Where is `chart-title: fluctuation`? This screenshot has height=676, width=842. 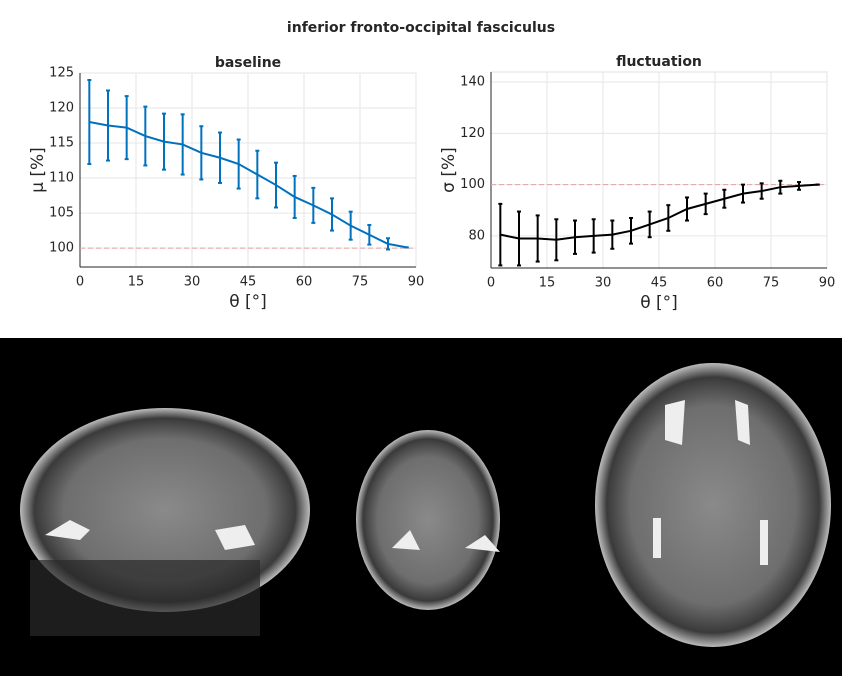 chart-title: fluctuation is located at coordinates (659, 62).